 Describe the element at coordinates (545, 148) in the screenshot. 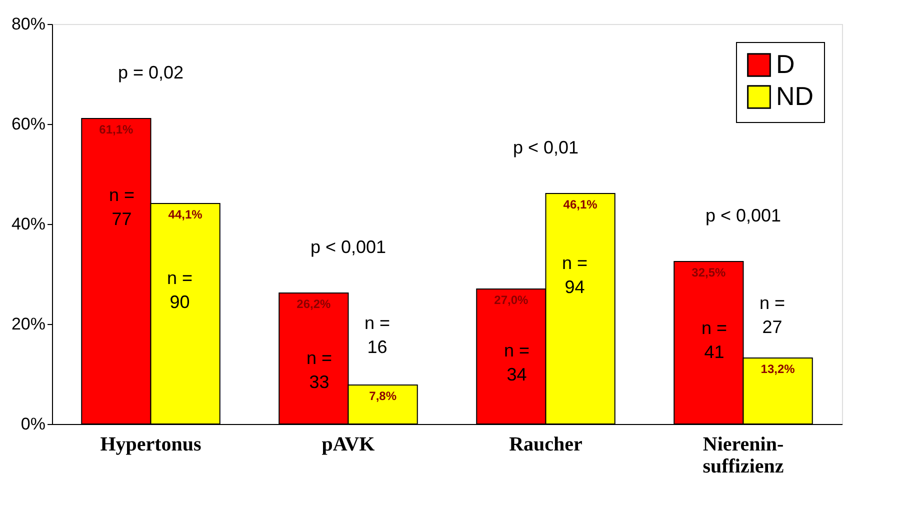

I see `annotation: p < 0,01` at that location.